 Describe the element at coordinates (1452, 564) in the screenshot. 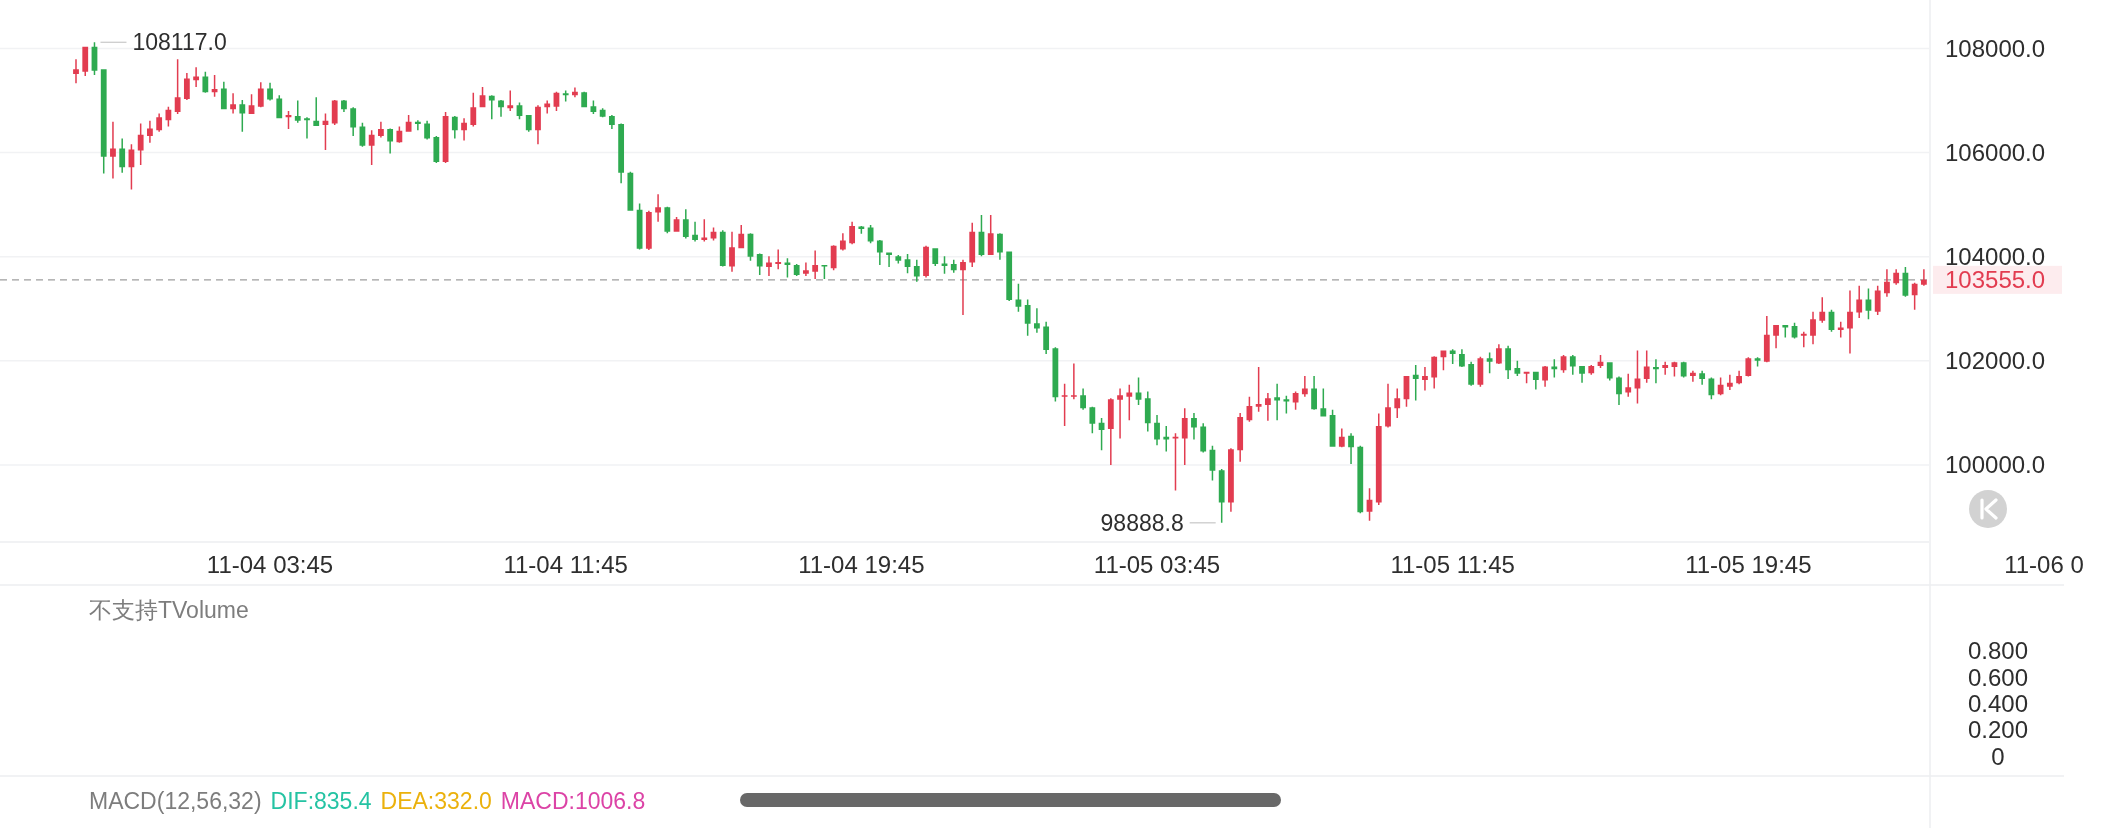

I see `x-tick-label: 11-05 11:45` at that location.